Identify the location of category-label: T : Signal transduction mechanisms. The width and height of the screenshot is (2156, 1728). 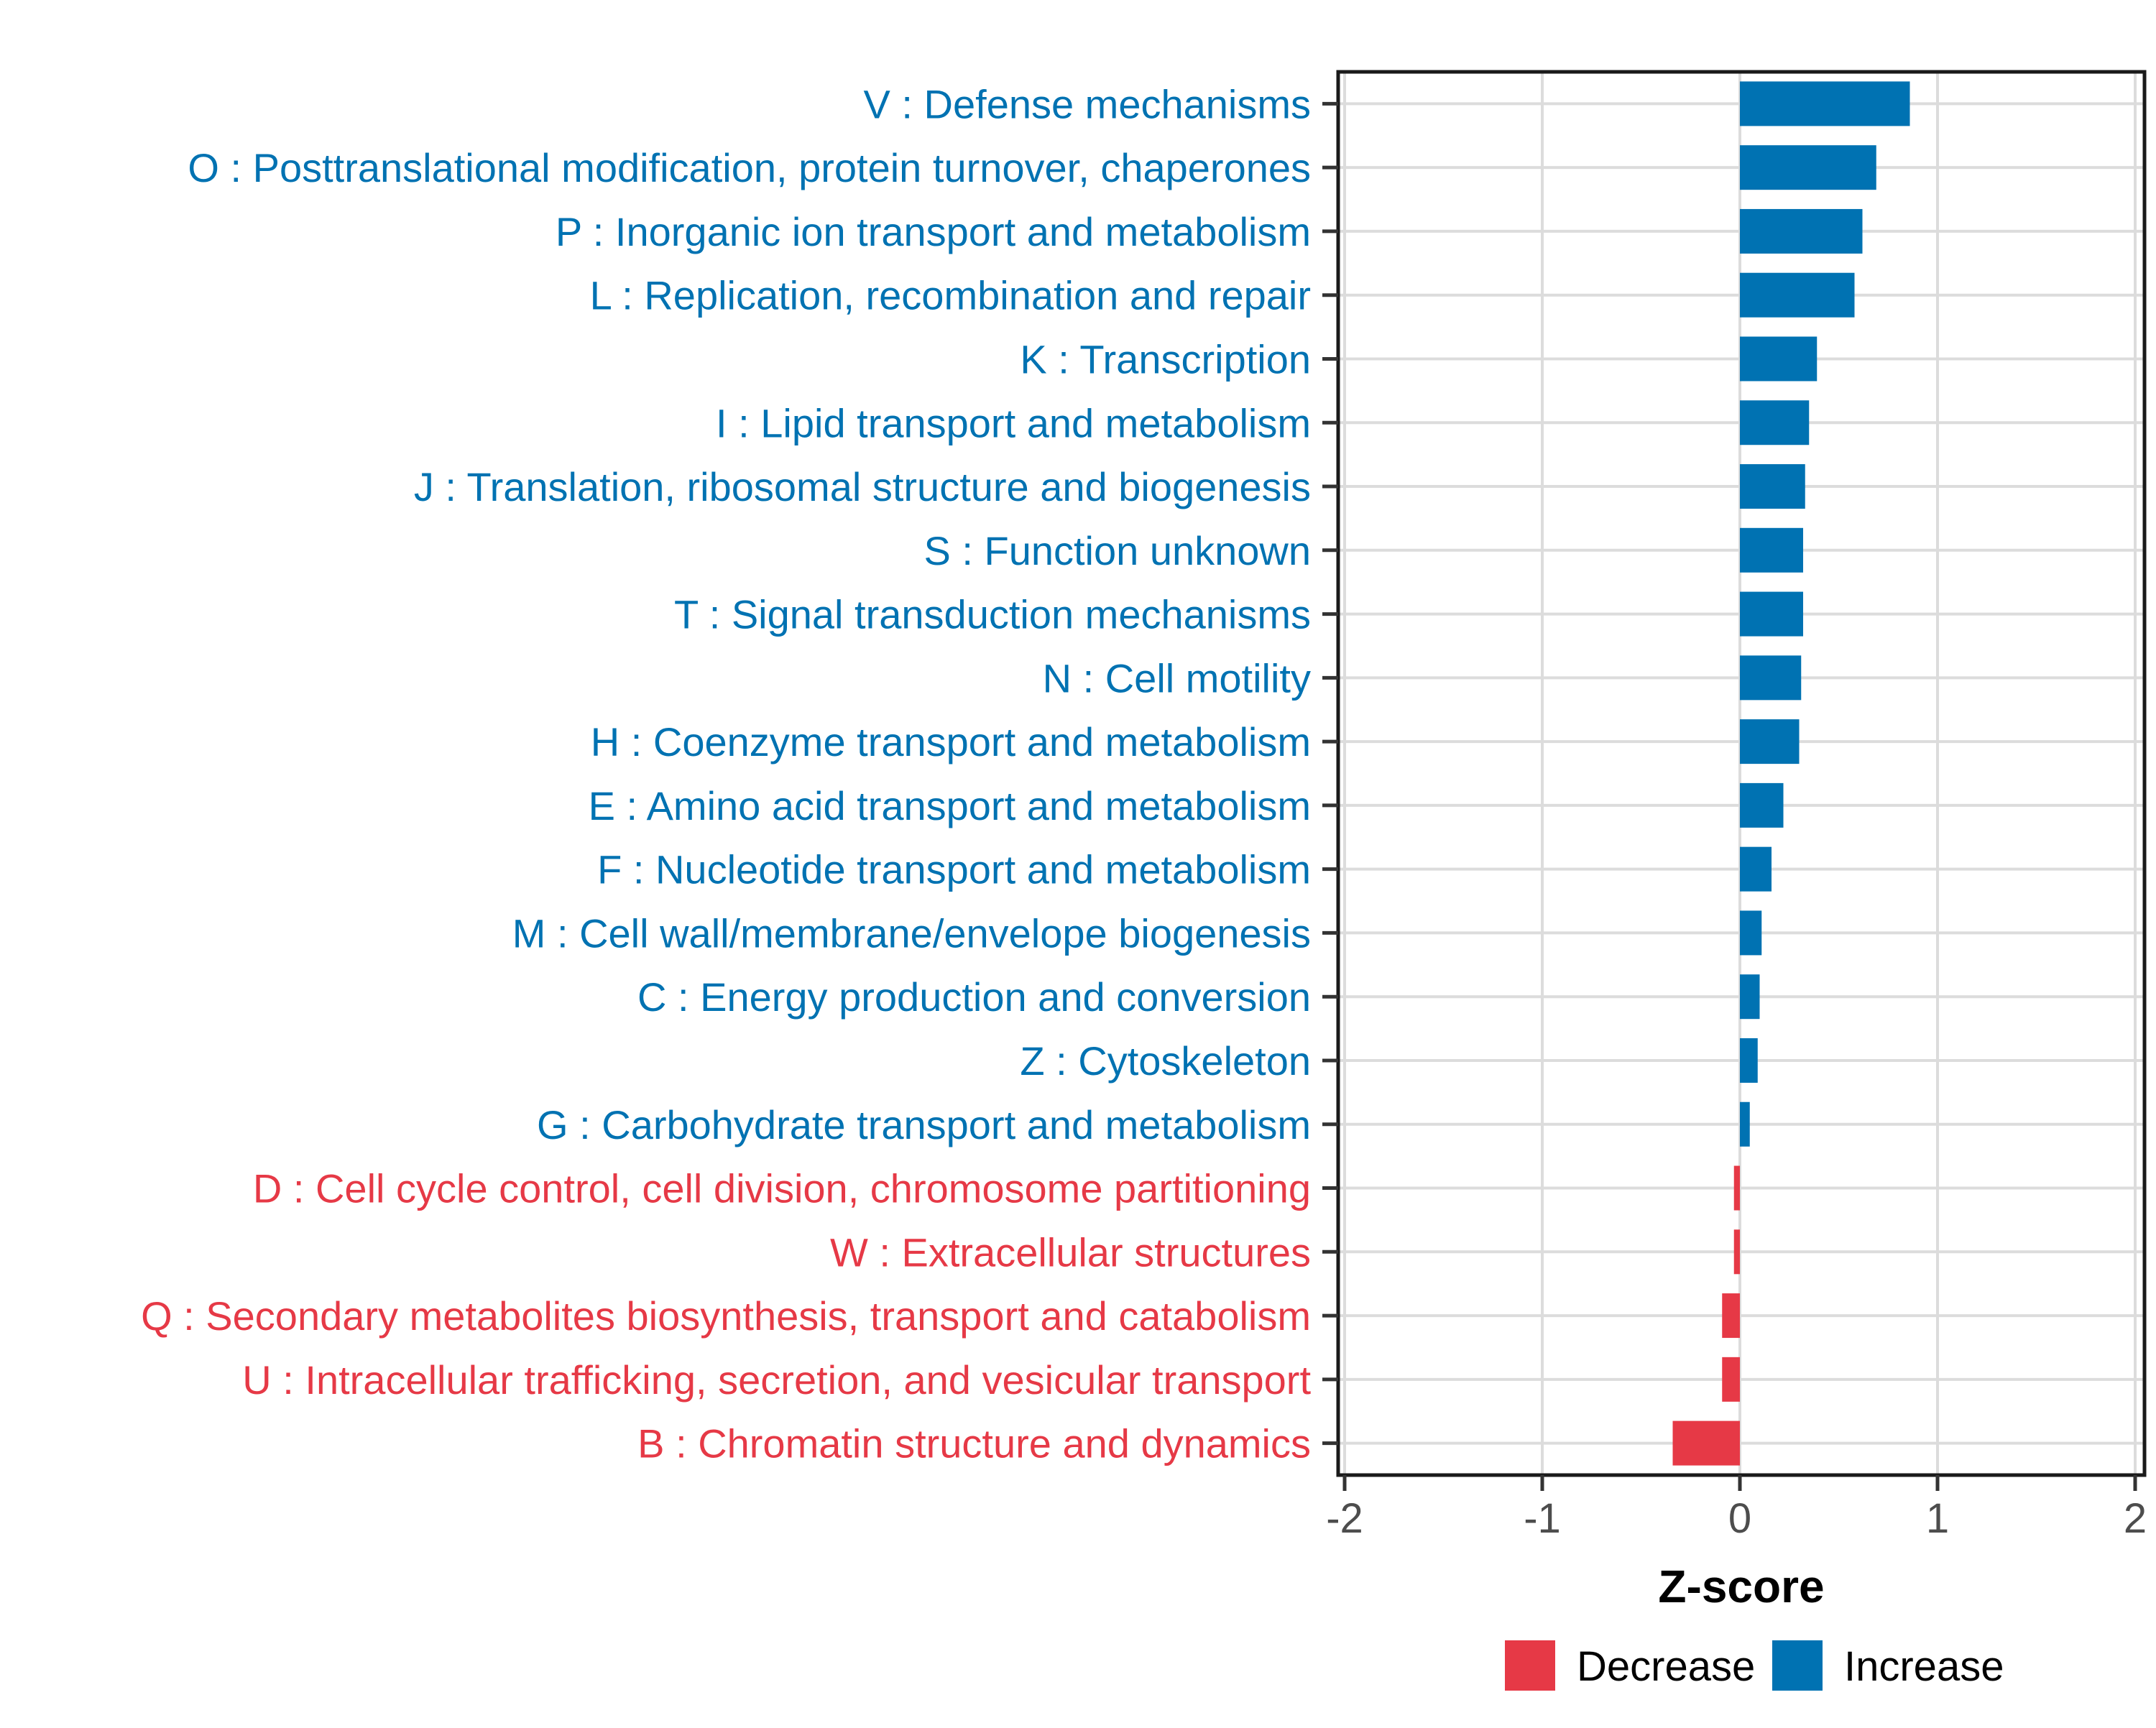
(993, 614).